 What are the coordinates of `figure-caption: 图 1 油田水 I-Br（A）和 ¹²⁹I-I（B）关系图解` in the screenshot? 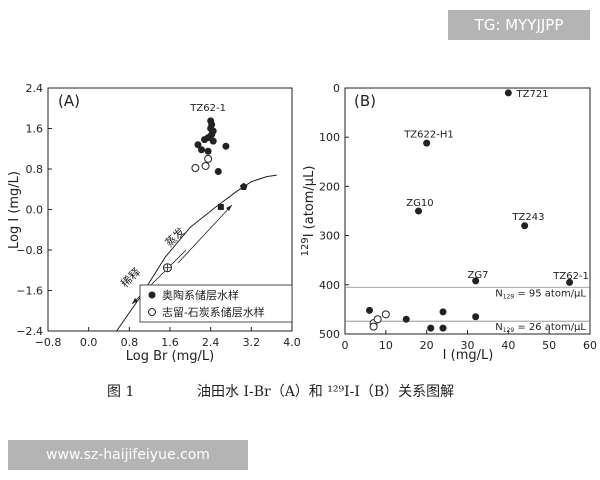 It's located at (280, 392).